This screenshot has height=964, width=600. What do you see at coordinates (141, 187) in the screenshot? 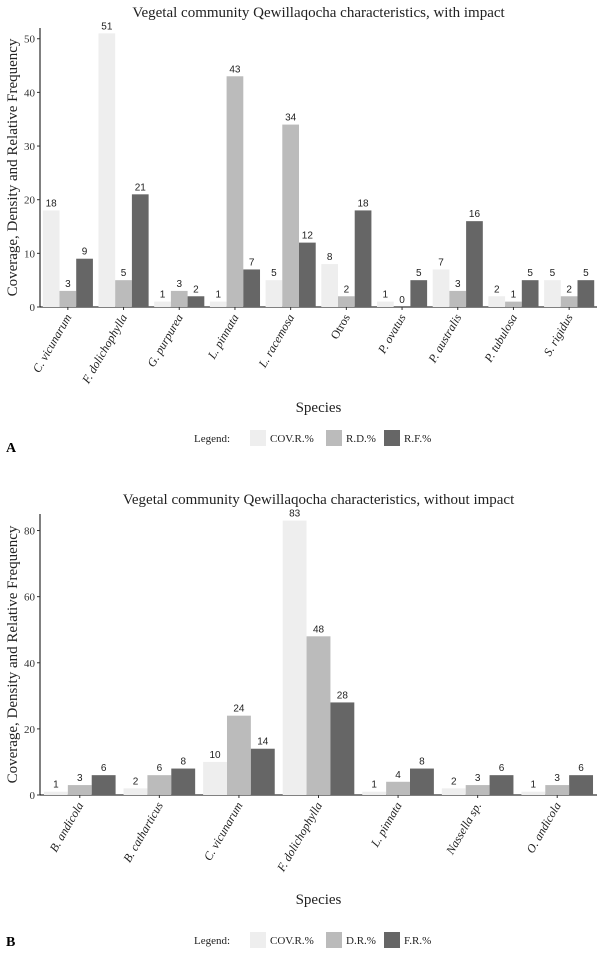
I see `data-label: 21` at bounding box center [141, 187].